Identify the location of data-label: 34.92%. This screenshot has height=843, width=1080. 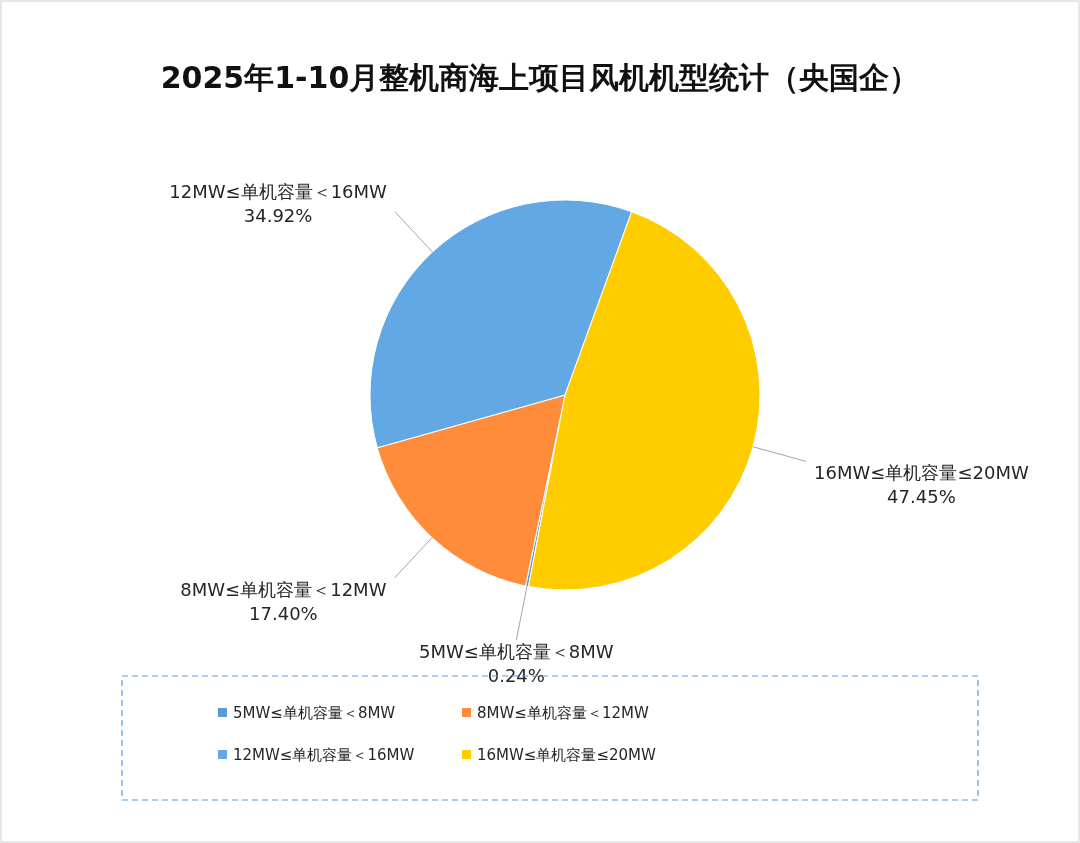
(278, 215).